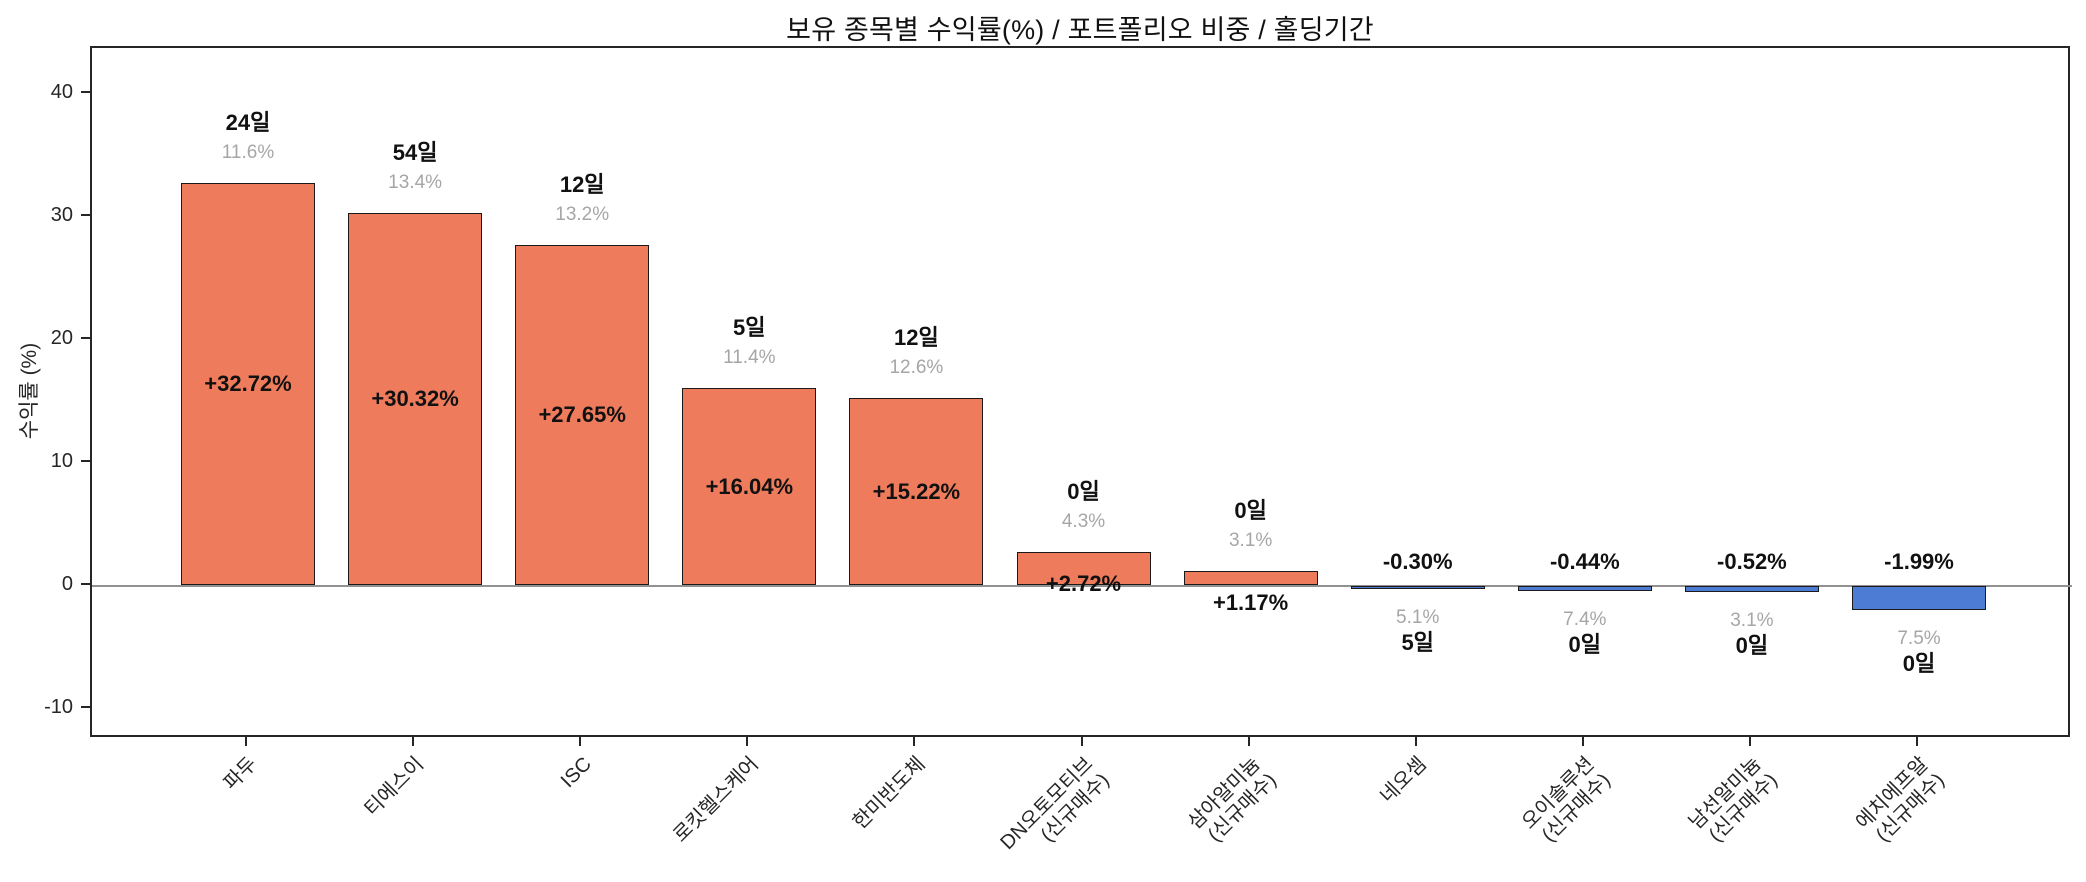  I want to click on y-tick-label: 30, so click(61, 214).